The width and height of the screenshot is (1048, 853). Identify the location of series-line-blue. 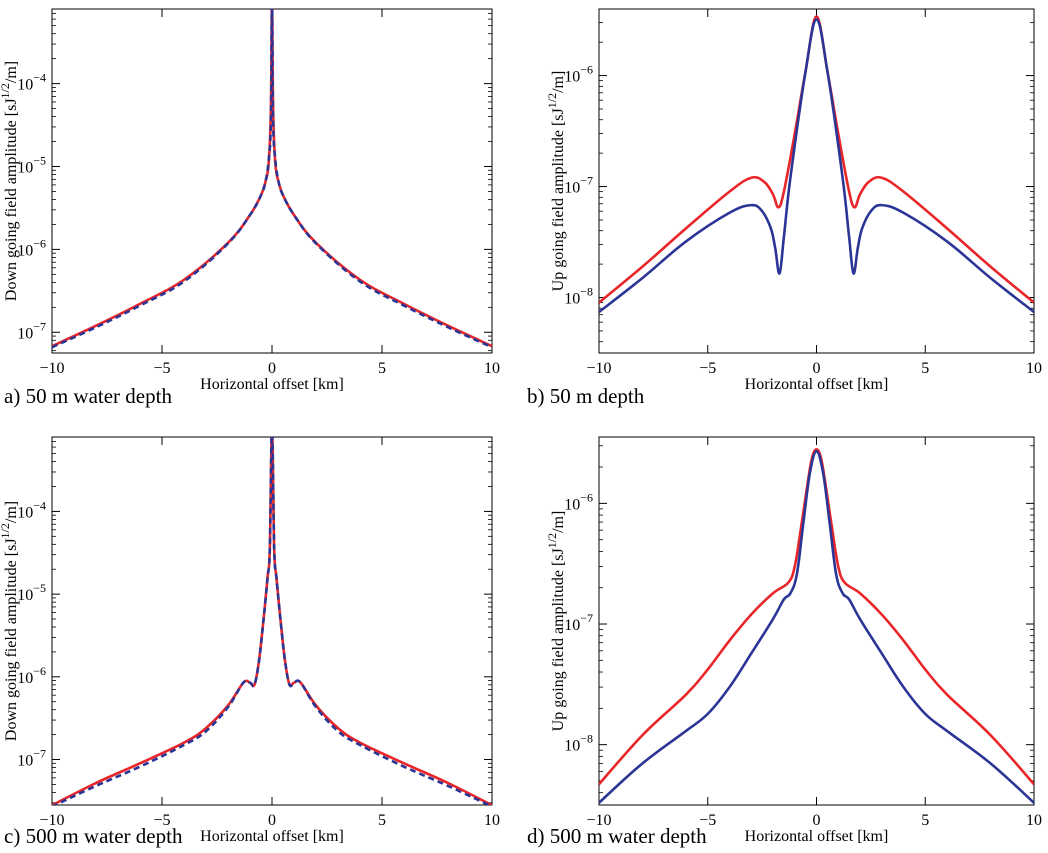
(816, 166).